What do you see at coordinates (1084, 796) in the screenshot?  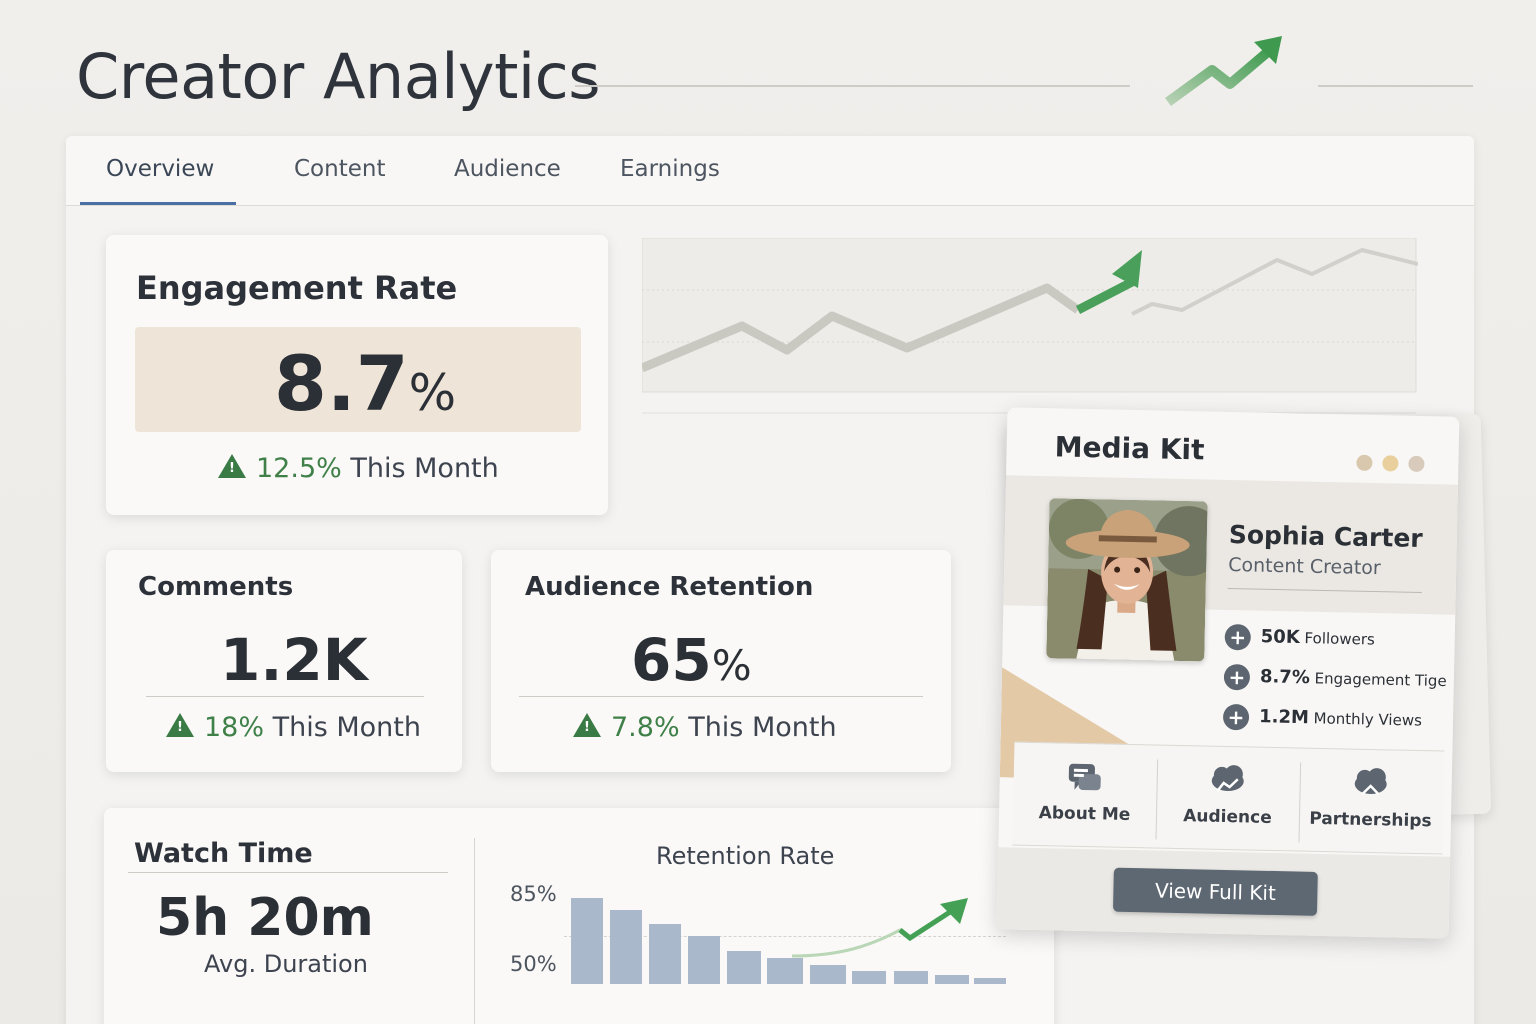 I see `nav-about-me: About Me` at bounding box center [1084, 796].